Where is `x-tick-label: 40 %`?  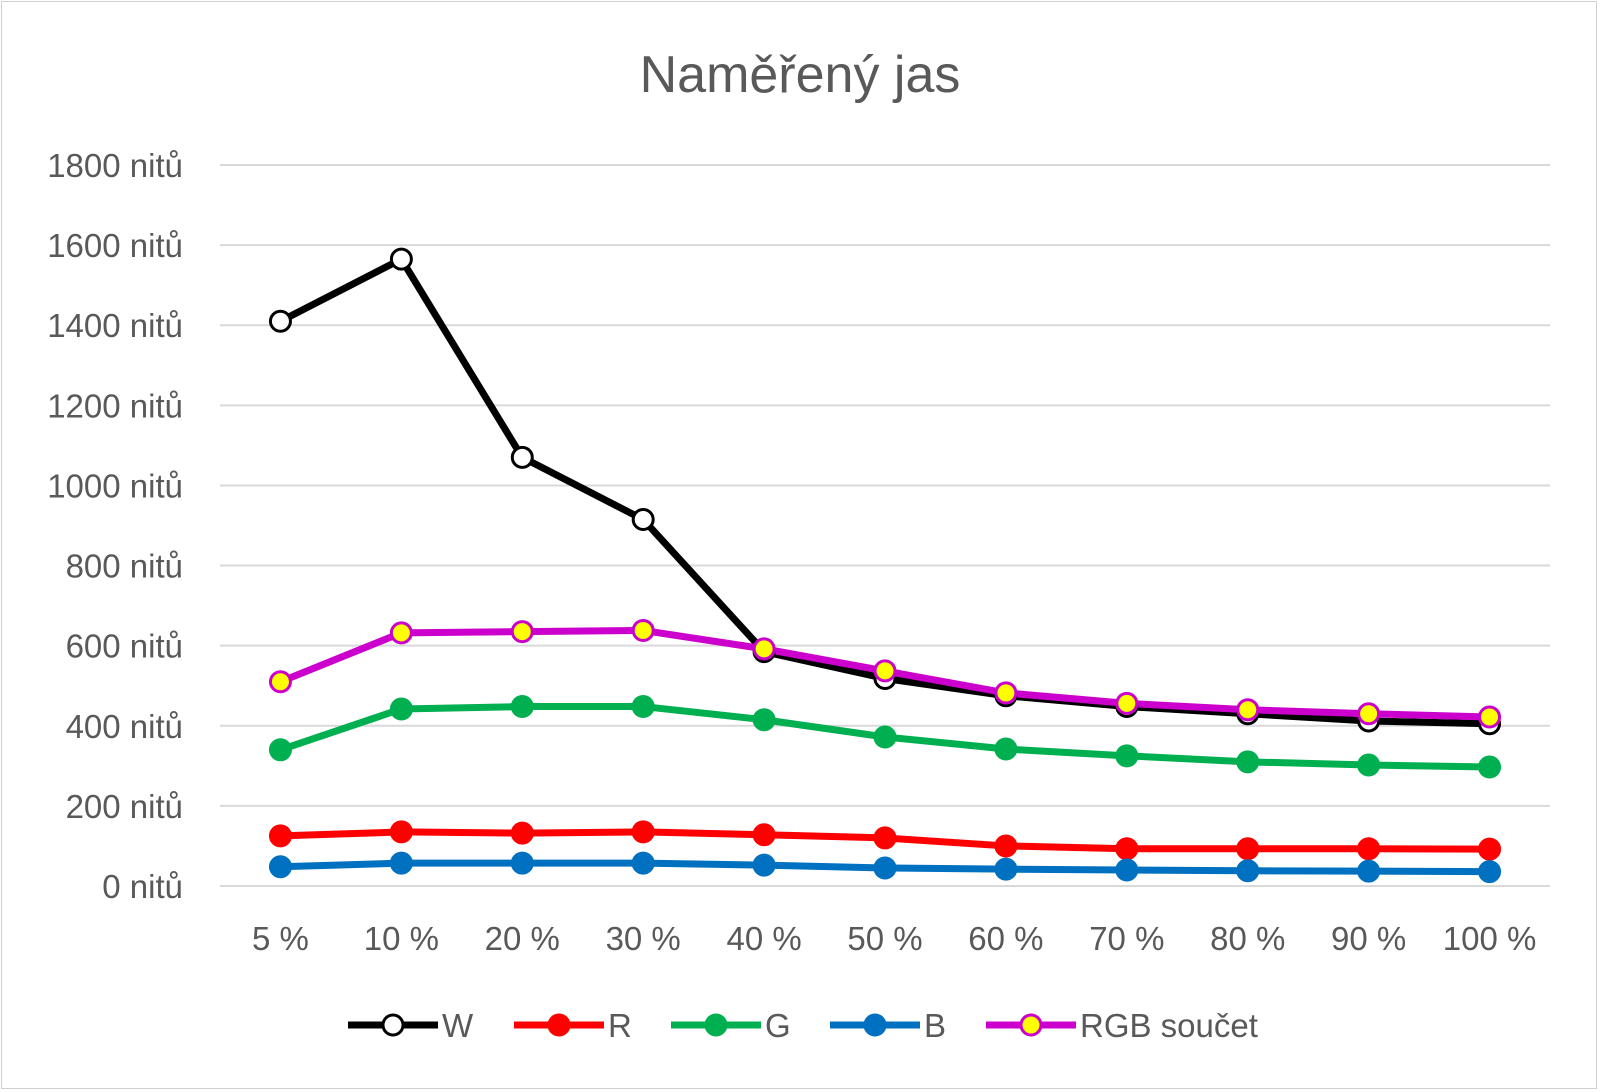 x-tick-label: 40 % is located at coordinates (763, 938).